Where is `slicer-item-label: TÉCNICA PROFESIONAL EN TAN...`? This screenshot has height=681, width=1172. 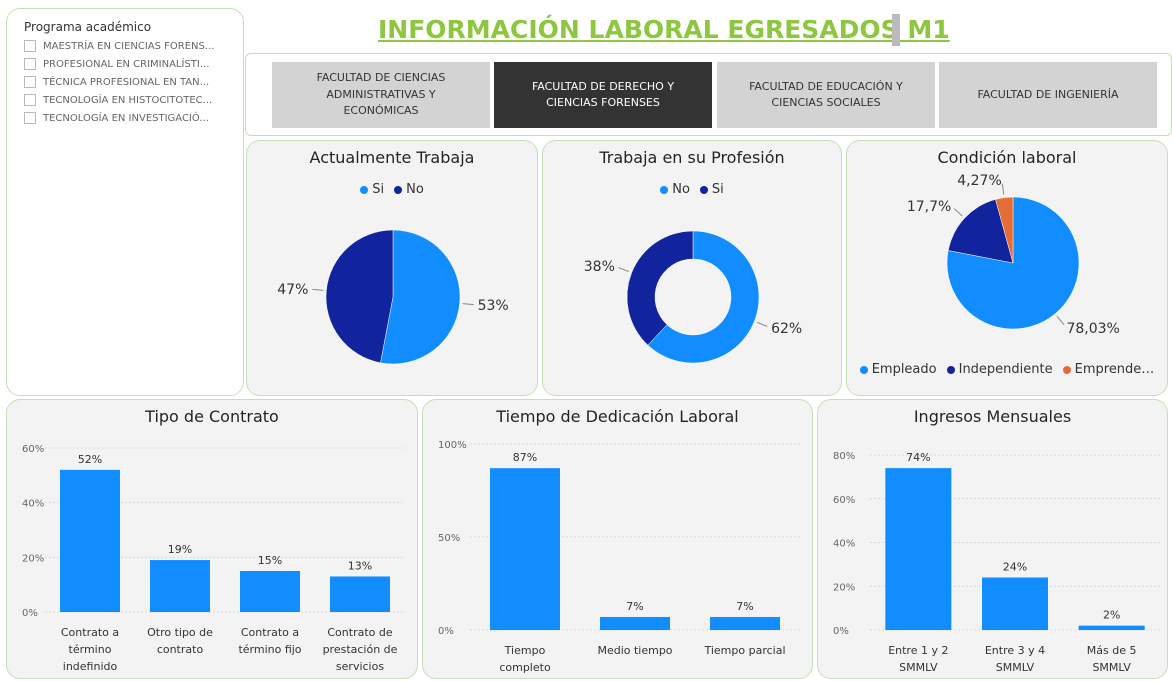
slicer-item-label: TÉCNICA PROFESIONAL EN TAN... is located at coordinates (126, 82).